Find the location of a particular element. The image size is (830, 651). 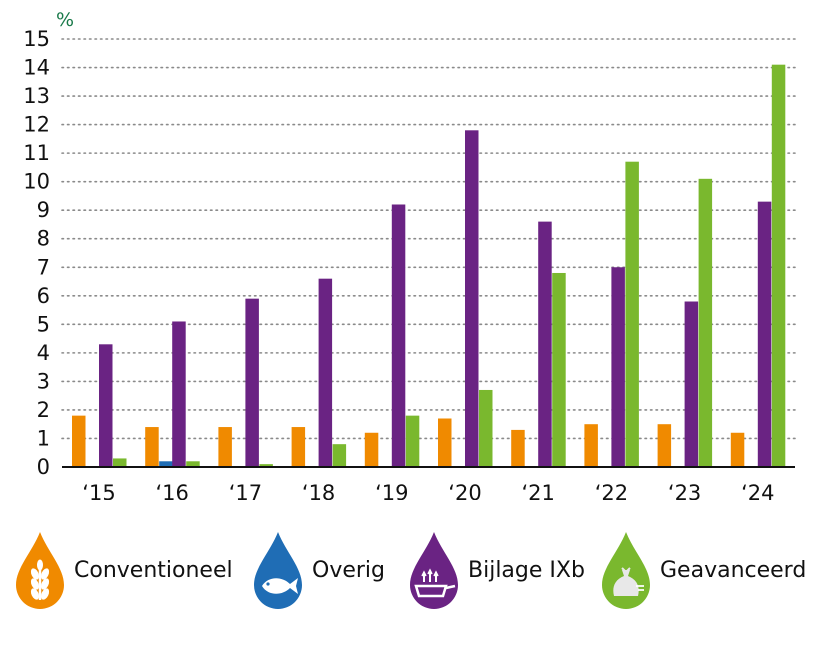

y-tick-label: 9 is located at coordinates (43, 210).